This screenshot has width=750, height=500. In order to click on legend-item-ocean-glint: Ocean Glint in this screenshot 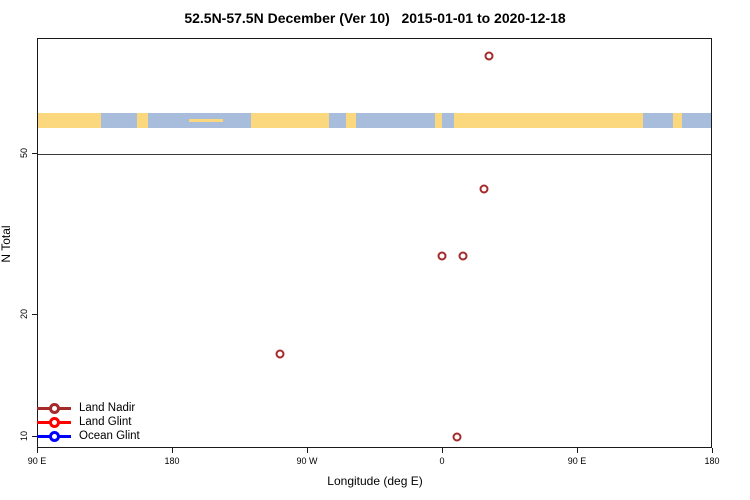, I will do `click(88, 436)`.